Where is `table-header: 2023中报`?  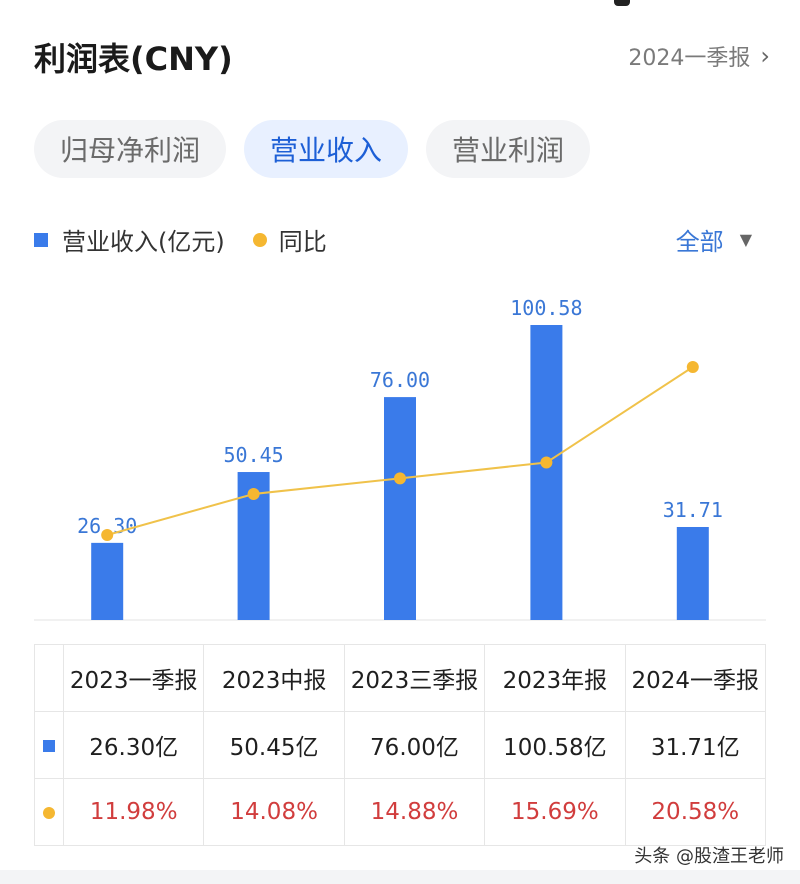 table-header: 2023中报 is located at coordinates (274, 678).